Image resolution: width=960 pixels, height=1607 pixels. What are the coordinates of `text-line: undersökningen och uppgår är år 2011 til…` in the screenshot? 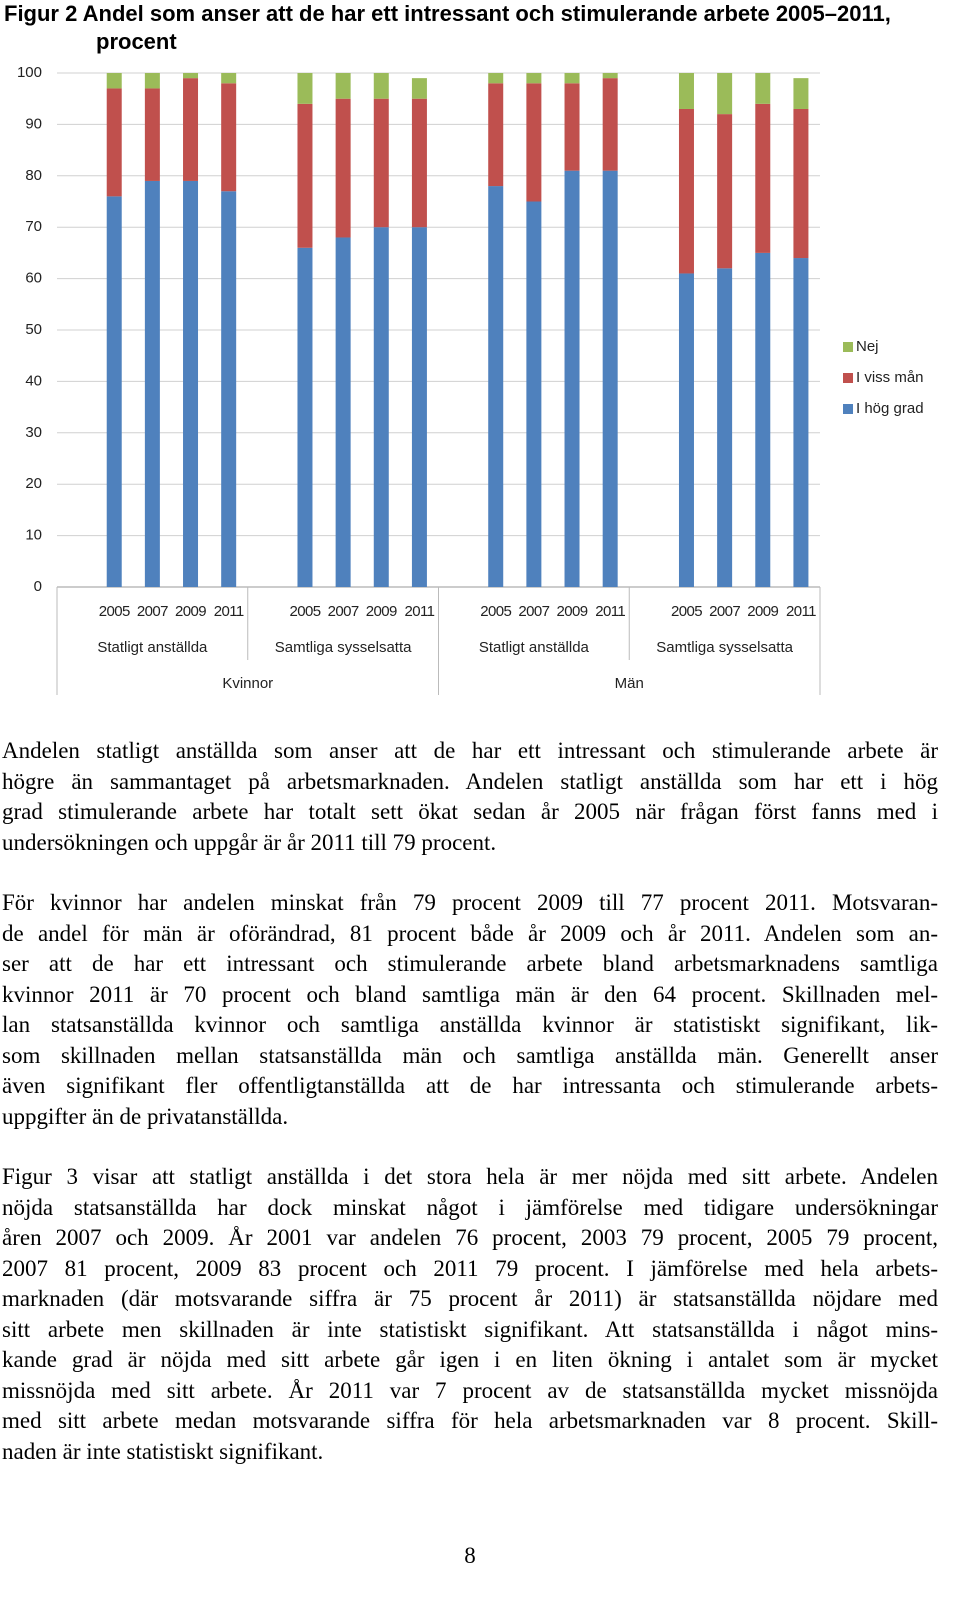 It's located at (249, 842).